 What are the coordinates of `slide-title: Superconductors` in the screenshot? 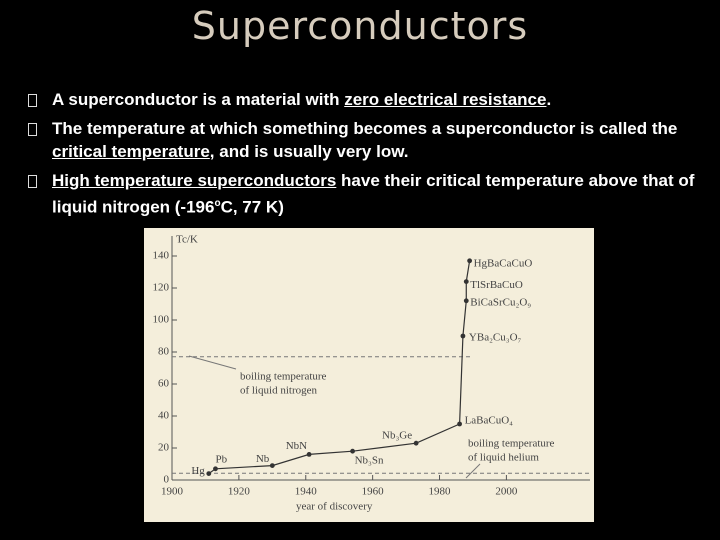 It's located at (360, 26).